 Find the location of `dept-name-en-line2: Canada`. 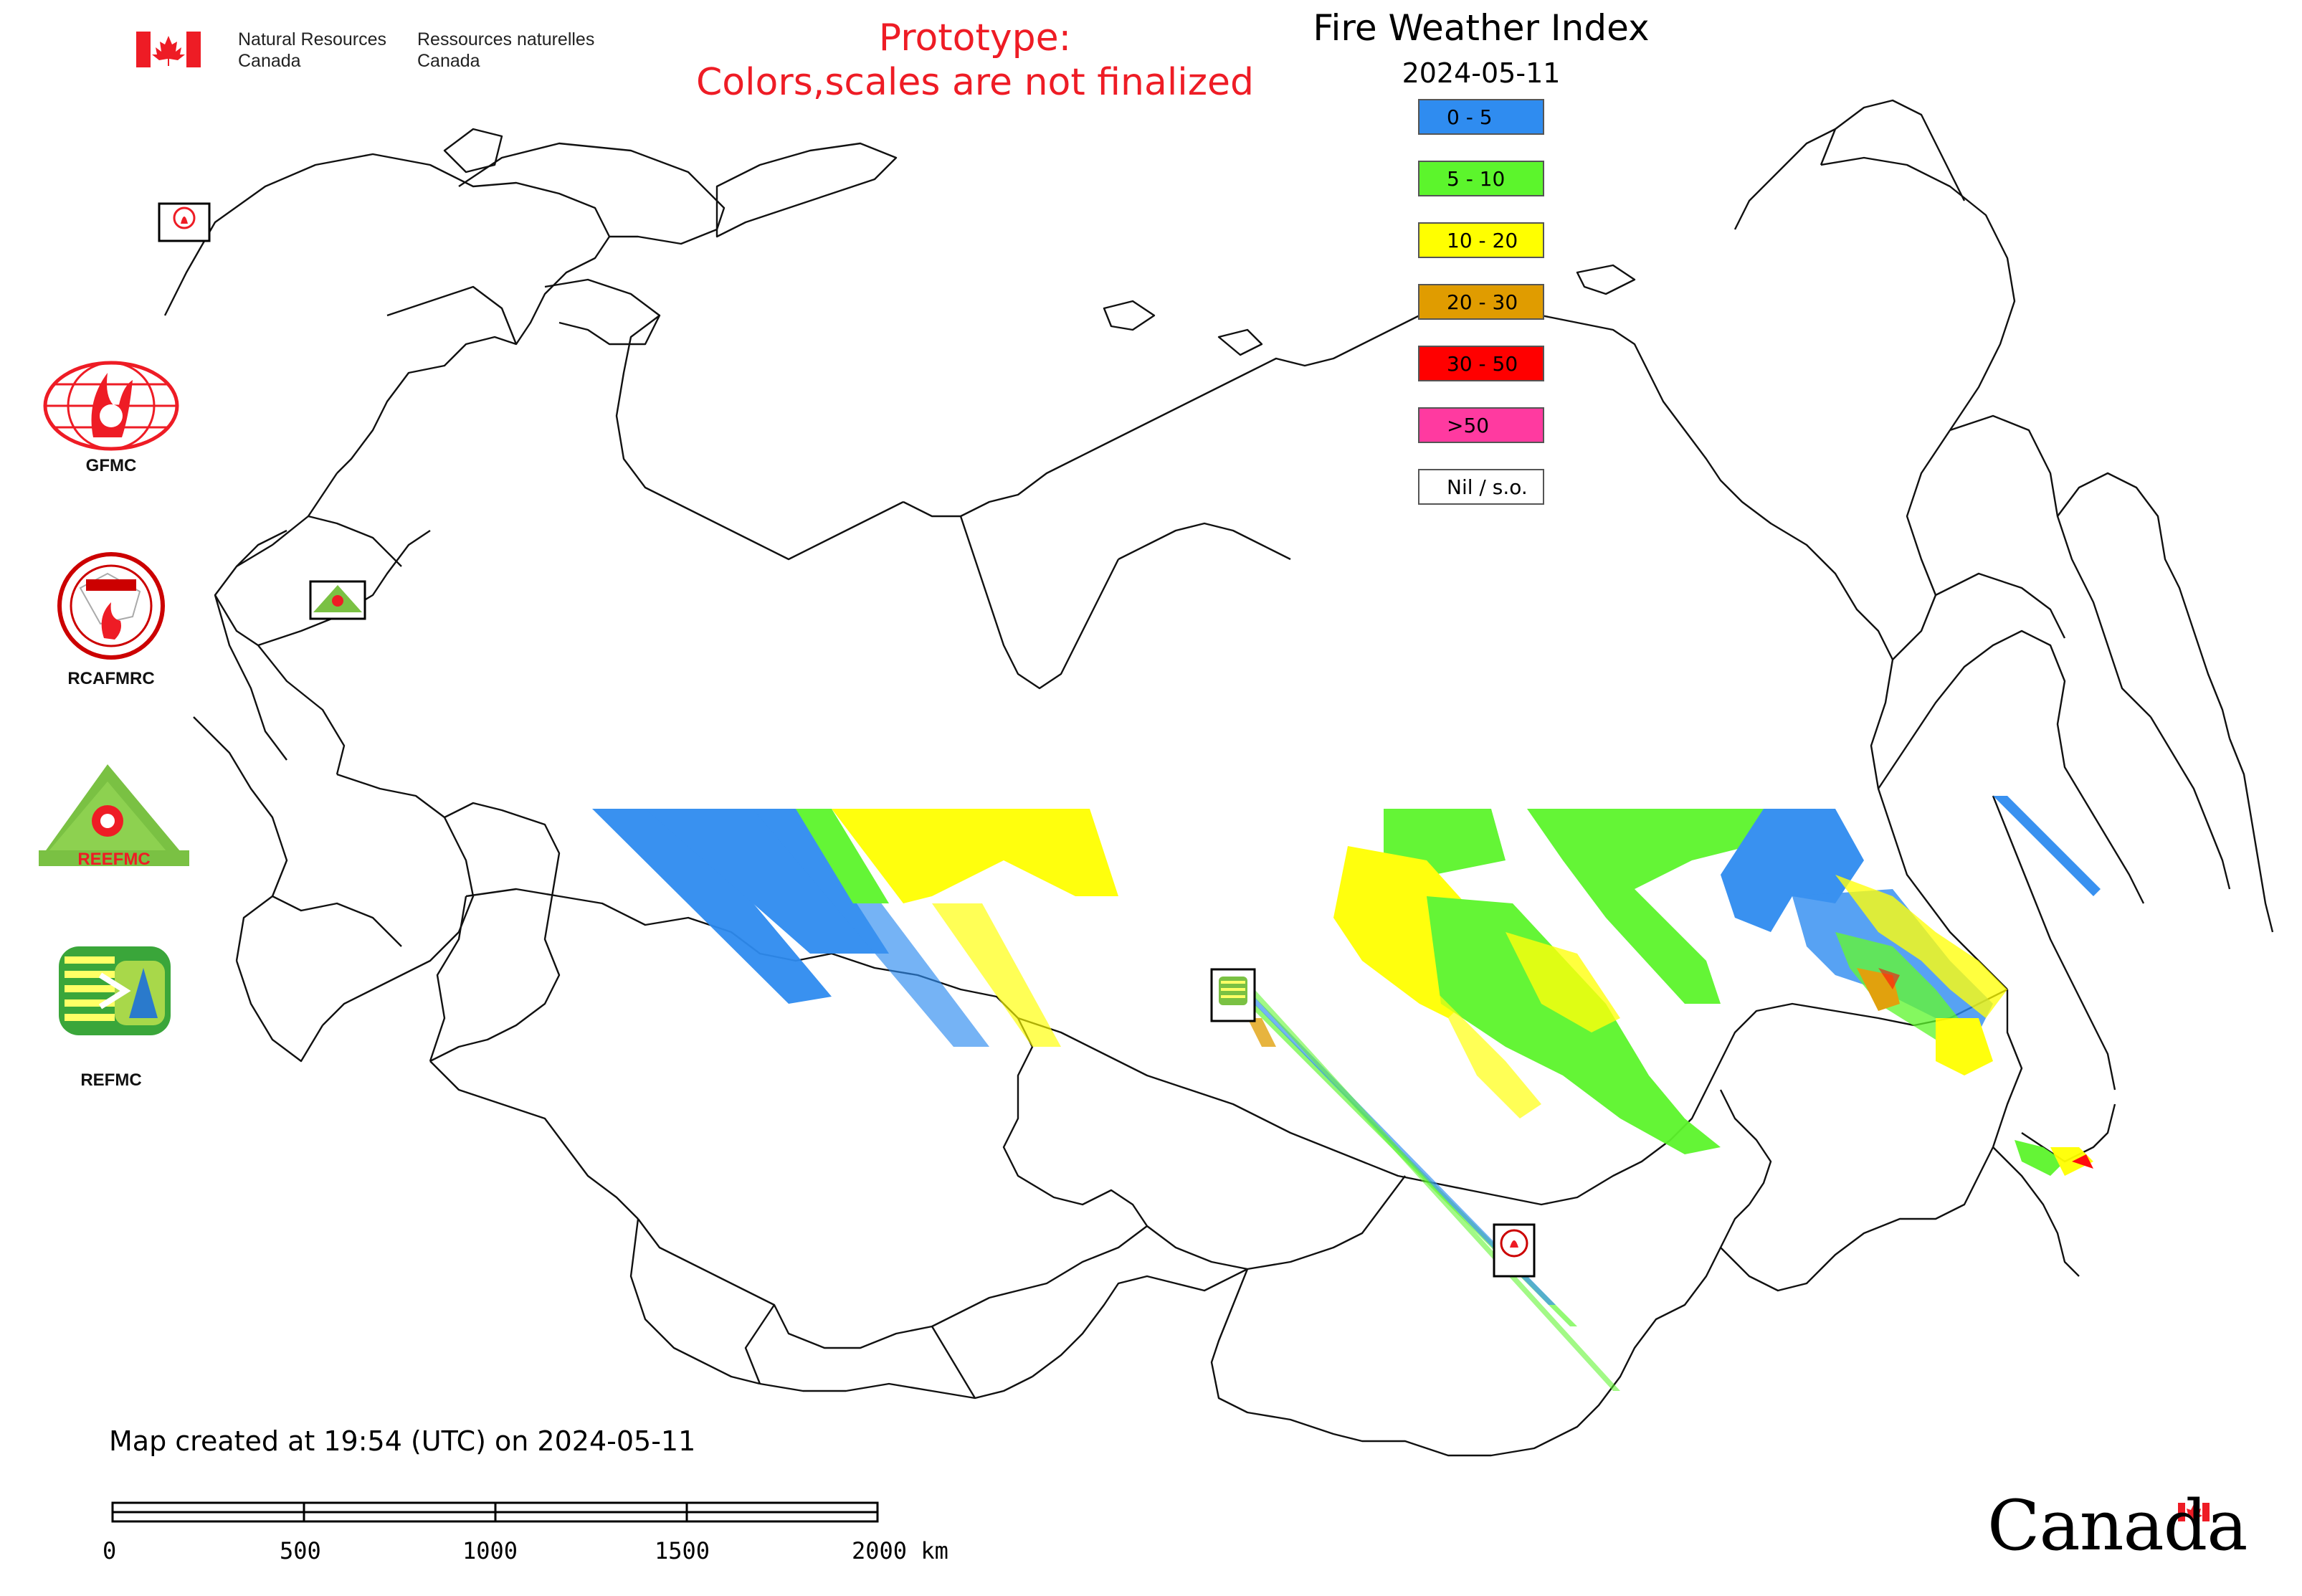

dept-name-en-line2: Canada is located at coordinates (269, 61).